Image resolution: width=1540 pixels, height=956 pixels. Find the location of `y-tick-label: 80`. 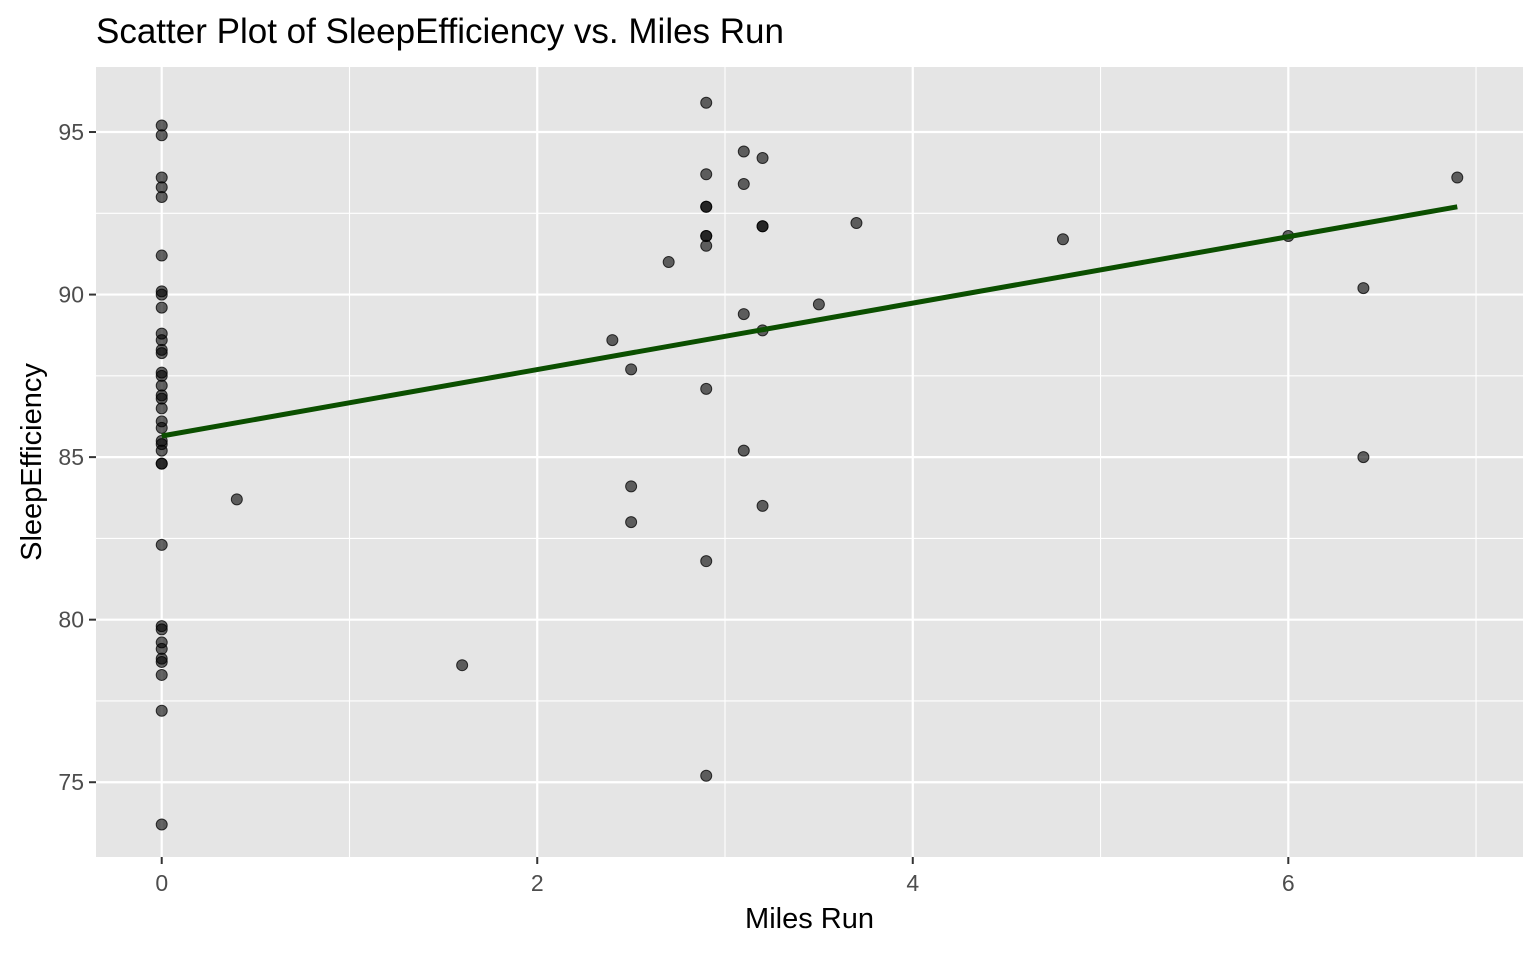

y-tick-label: 80 is located at coordinates (71, 620).